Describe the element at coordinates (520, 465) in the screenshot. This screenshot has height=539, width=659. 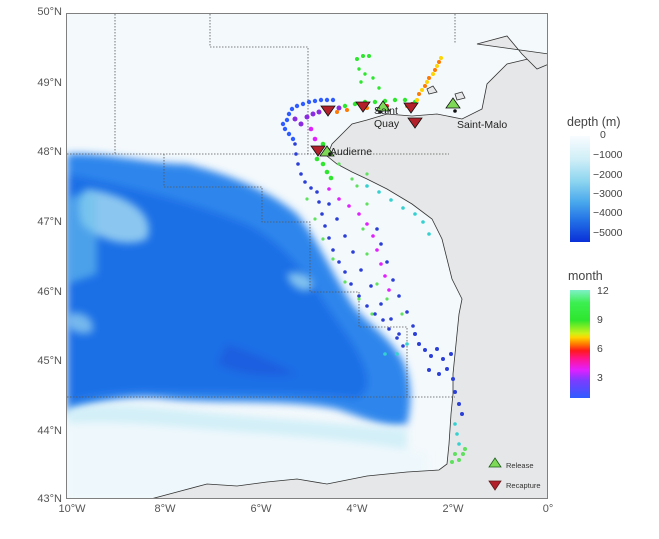
I see `key-release-label: Release` at that location.